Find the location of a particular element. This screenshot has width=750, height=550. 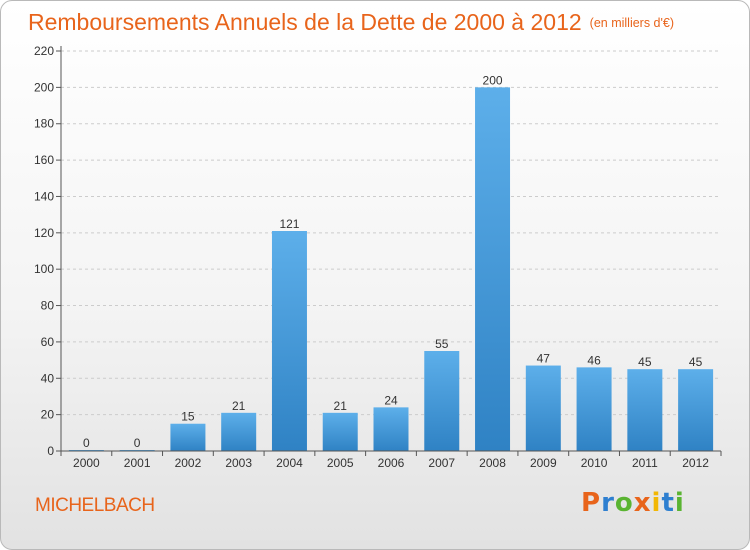

town-name: MICHELBACH is located at coordinates (95, 505).